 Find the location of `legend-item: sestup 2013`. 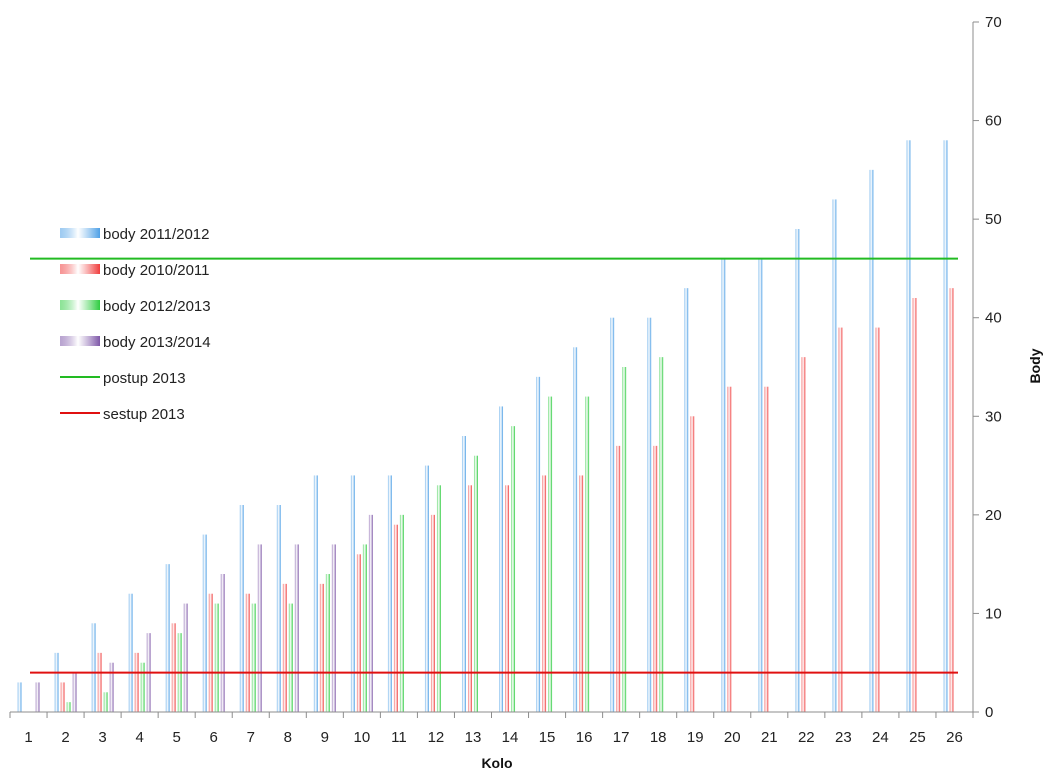

legend-item: sestup 2013 is located at coordinates (122, 414).